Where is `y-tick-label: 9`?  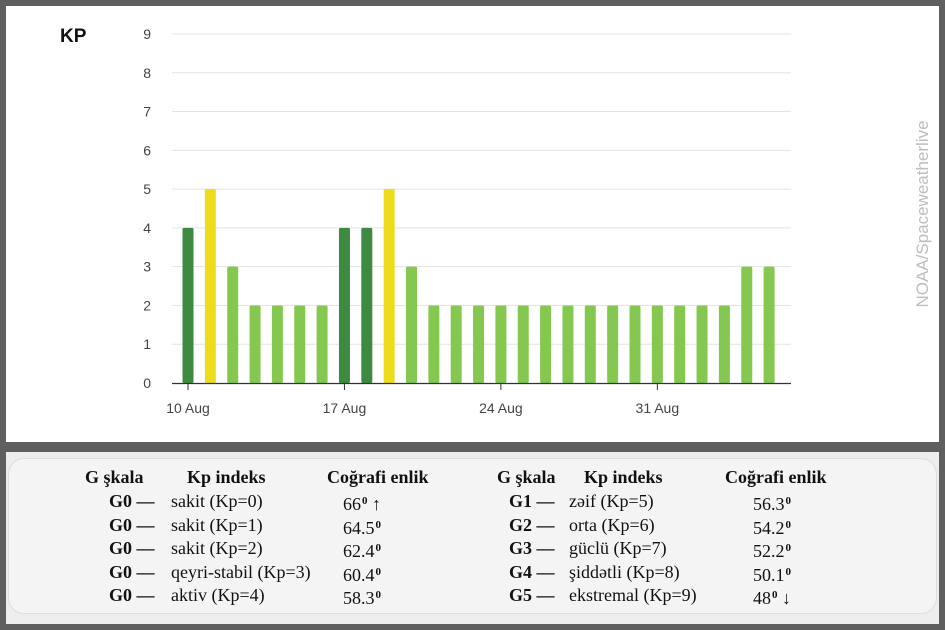 y-tick-label: 9 is located at coordinates (147, 34).